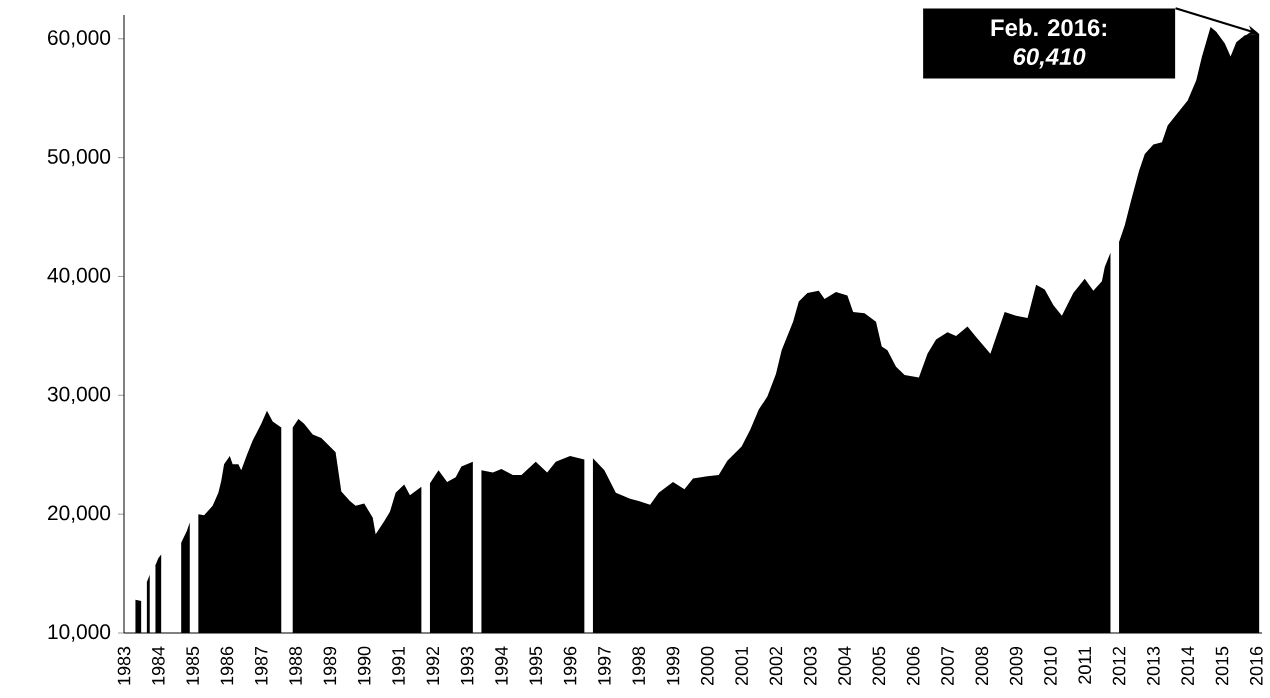 The image size is (1270, 698). What do you see at coordinates (1016, 666) in the screenshot?
I see `x-tick-label: 2009` at bounding box center [1016, 666].